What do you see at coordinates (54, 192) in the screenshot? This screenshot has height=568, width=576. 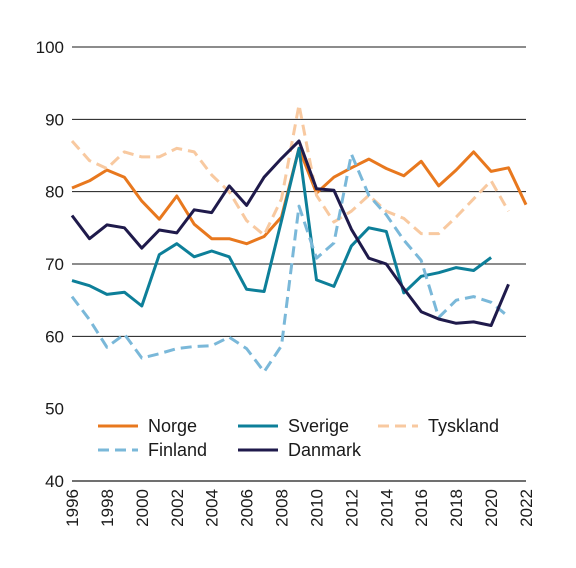 I see `y-tick-label: 80` at bounding box center [54, 192].